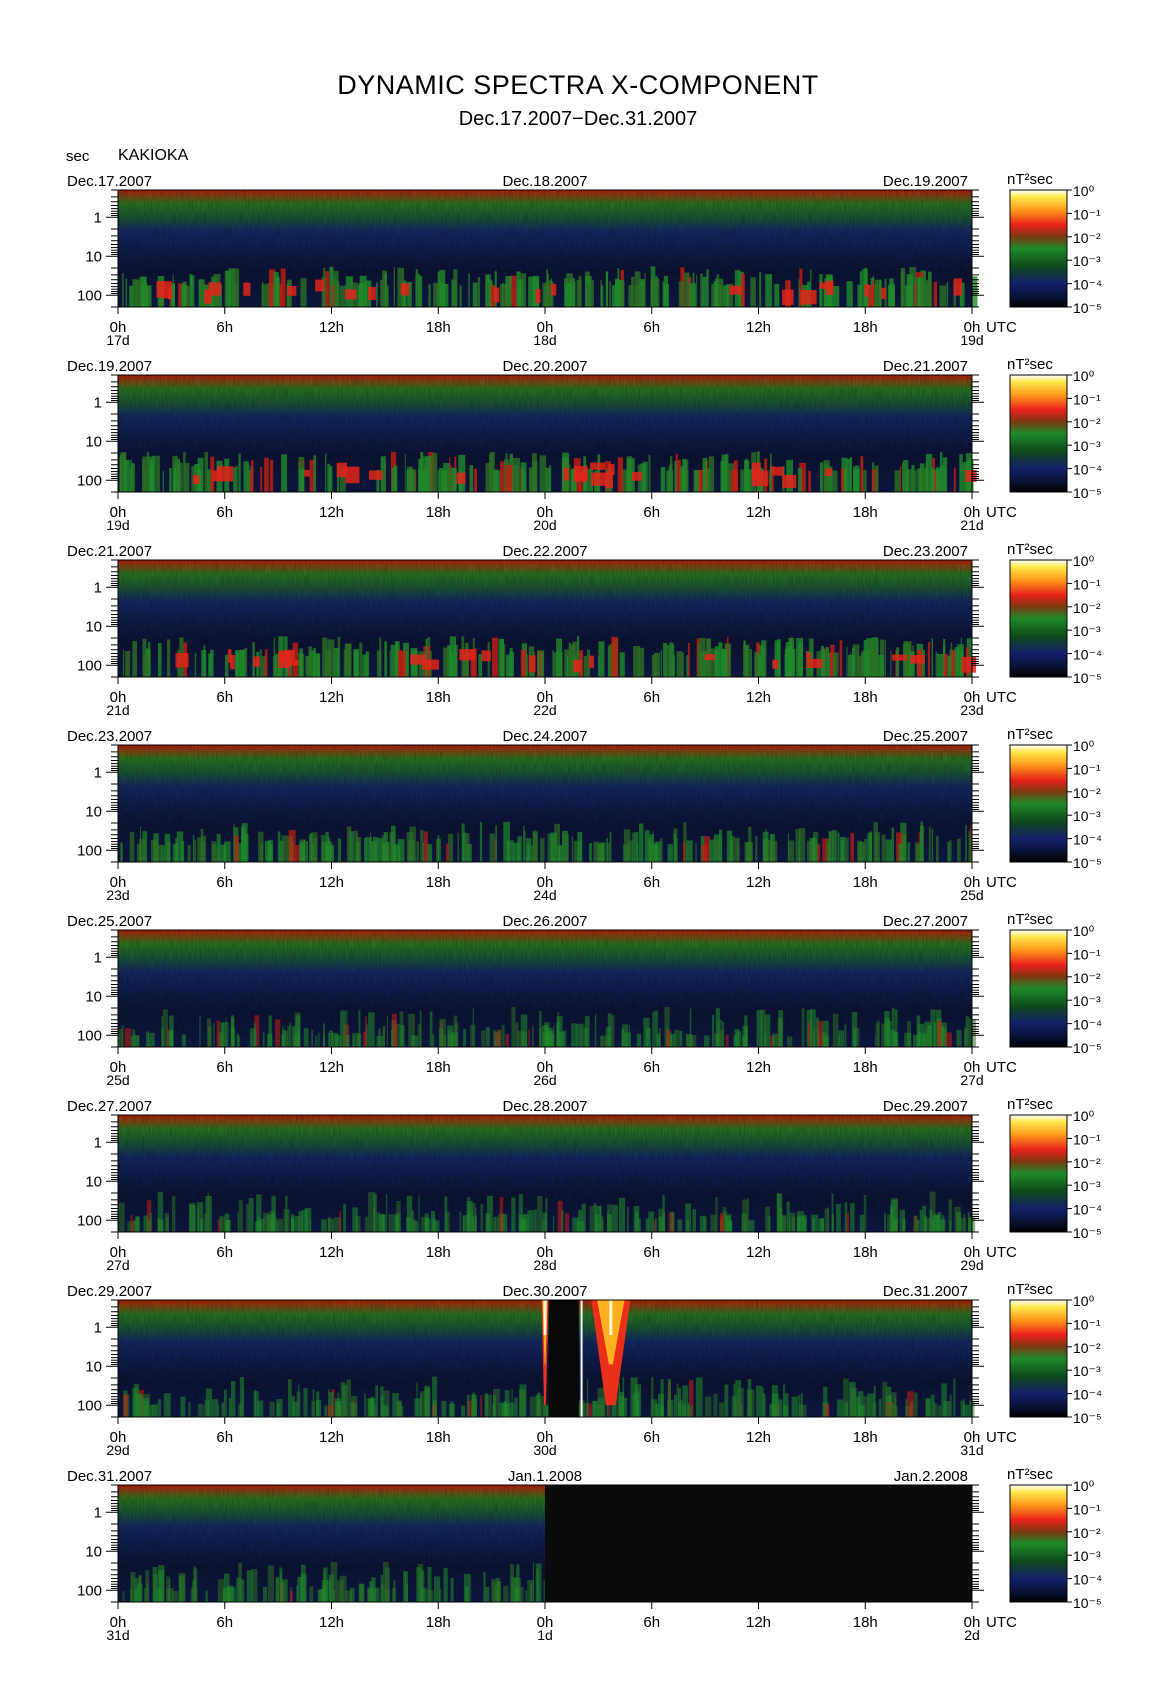 The width and height of the screenshot is (1156, 1704). I want to click on x-tick-label: 12h, so click(331, 1622).